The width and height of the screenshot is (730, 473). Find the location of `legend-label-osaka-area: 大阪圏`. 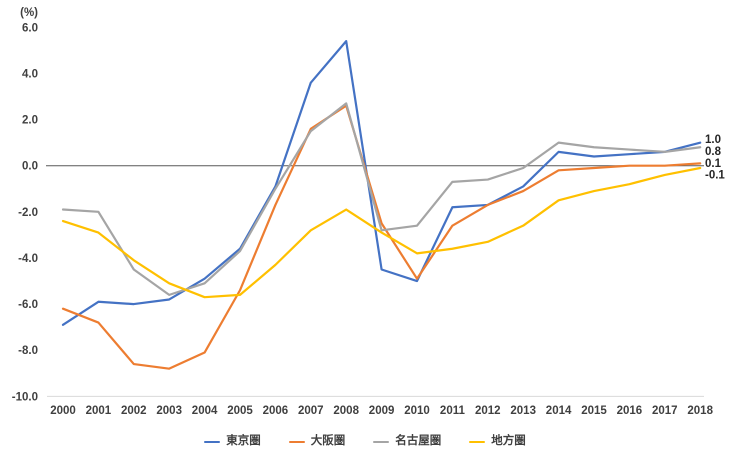

legend-label-osaka-area: 大阪圏 is located at coordinates (328, 441).